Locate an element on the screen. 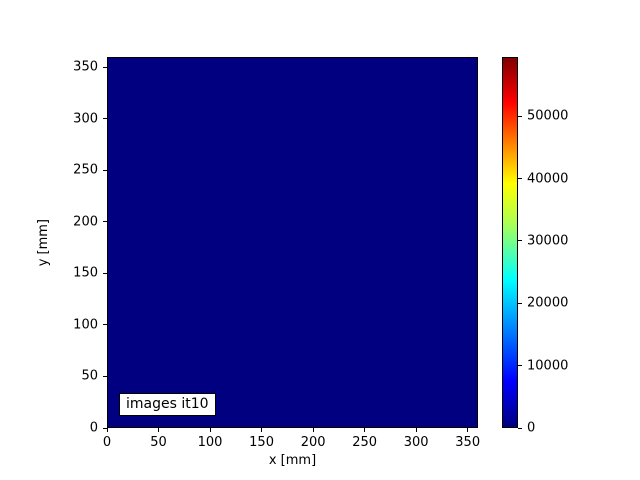  y-tick-label: 350 is located at coordinates (85, 67).